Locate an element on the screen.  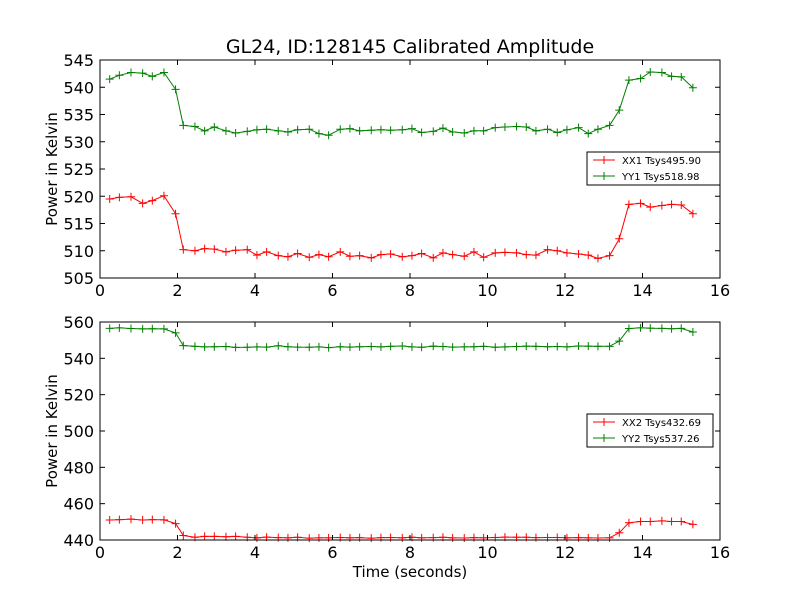
figure-title: GL24, ID:128145 Calibrated Amplitude is located at coordinates (410, 47).